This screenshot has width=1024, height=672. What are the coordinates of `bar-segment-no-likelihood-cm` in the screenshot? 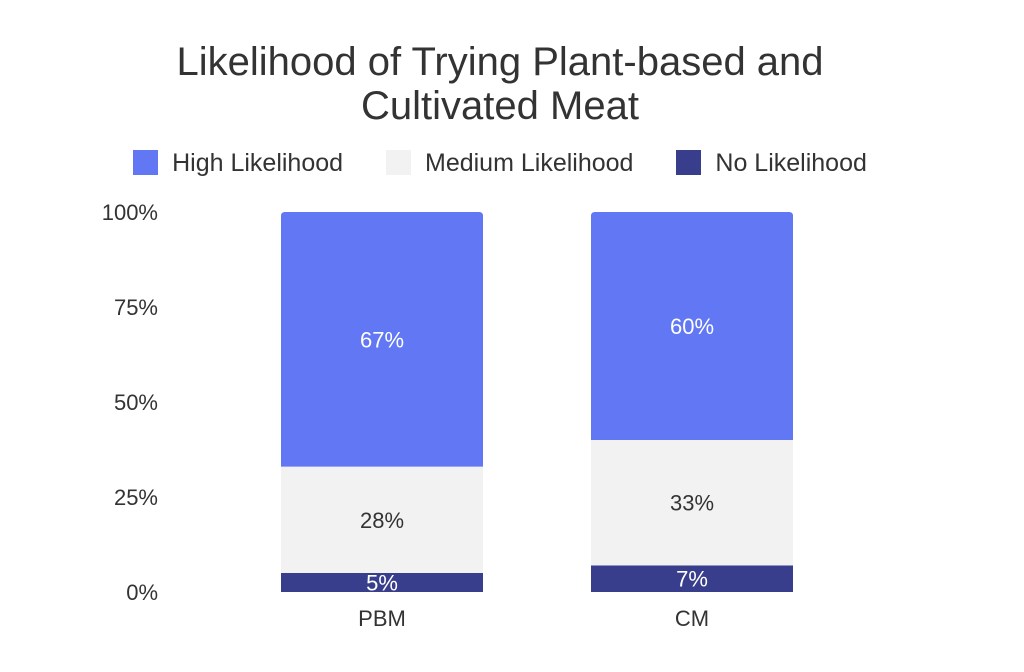 It's located at (692, 578).